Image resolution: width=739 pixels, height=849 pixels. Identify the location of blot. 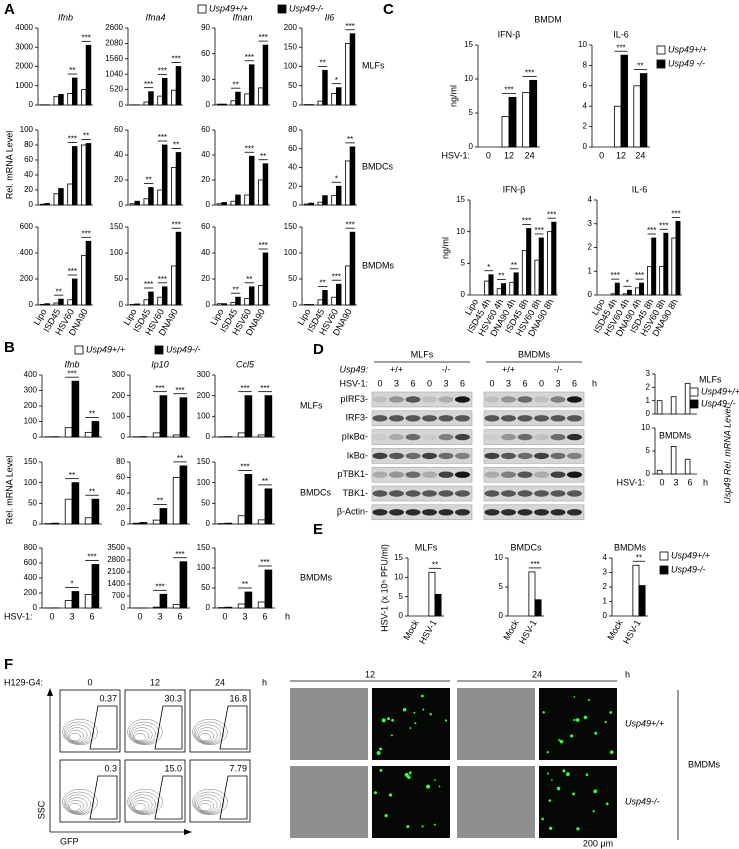
(534, 399).